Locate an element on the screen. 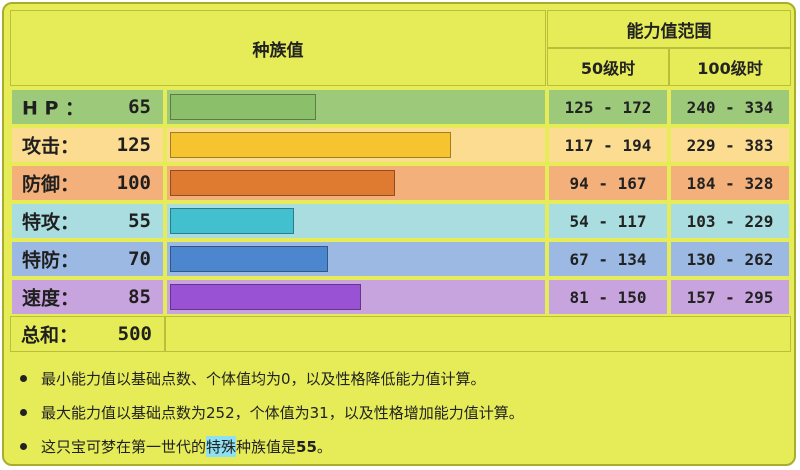 The image size is (800, 470). stat-label: 防御： is located at coordinates (51, 184).